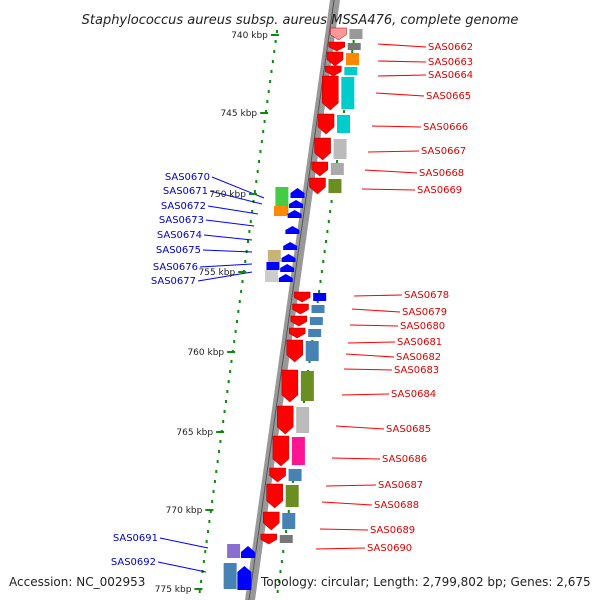 The height and width of the screenshot is (600, 600). Describe the element at coordinates (408, 429) in the screenshot. I see `gene-label-sas0685: SAS0685` at that location.